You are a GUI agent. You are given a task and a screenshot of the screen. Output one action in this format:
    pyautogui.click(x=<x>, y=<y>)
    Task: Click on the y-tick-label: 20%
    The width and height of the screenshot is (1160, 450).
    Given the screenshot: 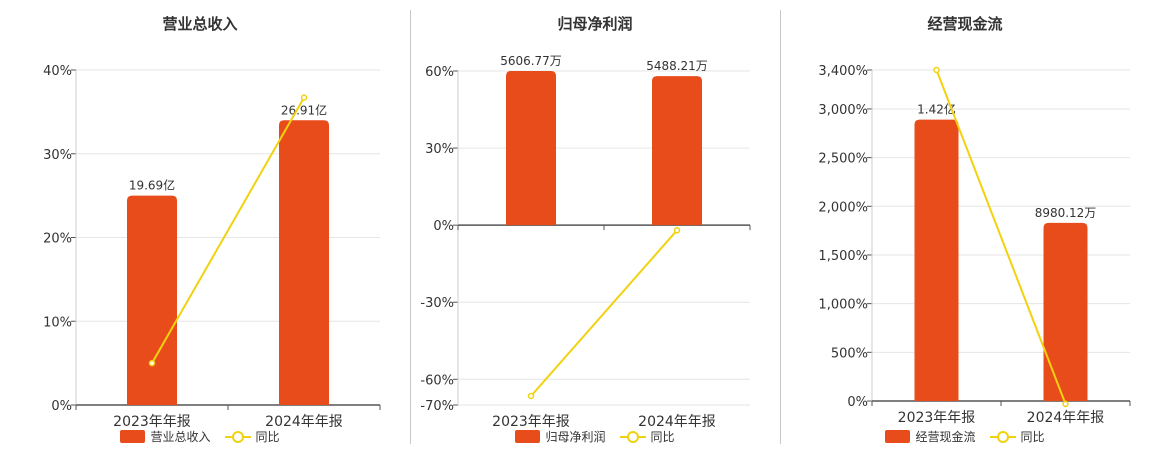 What is the action you would take?
    pyautogui.click(x=57, y=239)
    